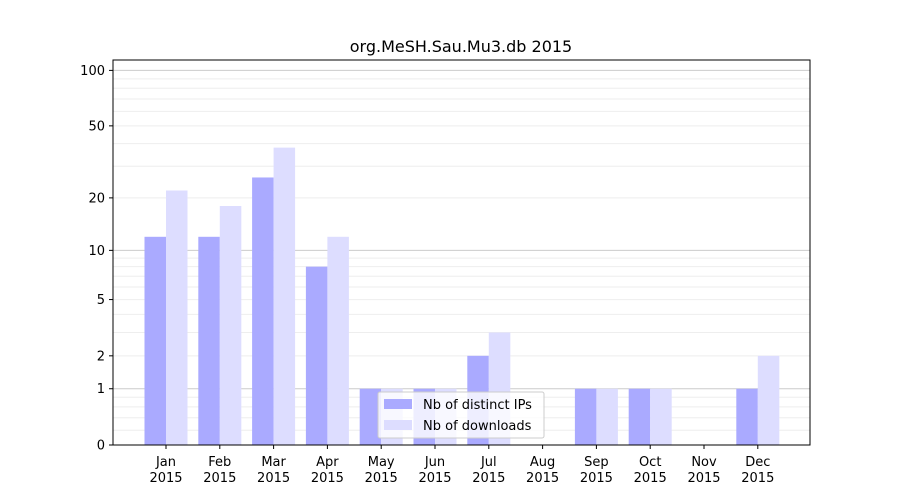 The image size is (900, 504). Describe the element at coordinates (96, 126) in the screenshot. I see `y-tick-label: 50` at that location.